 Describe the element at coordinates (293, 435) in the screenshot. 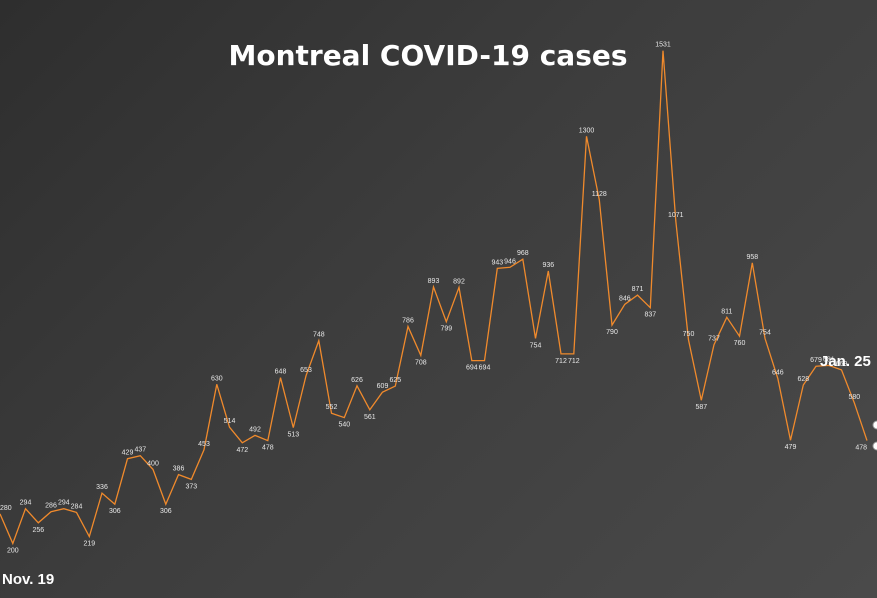

I see `data-label: 513` at that location.